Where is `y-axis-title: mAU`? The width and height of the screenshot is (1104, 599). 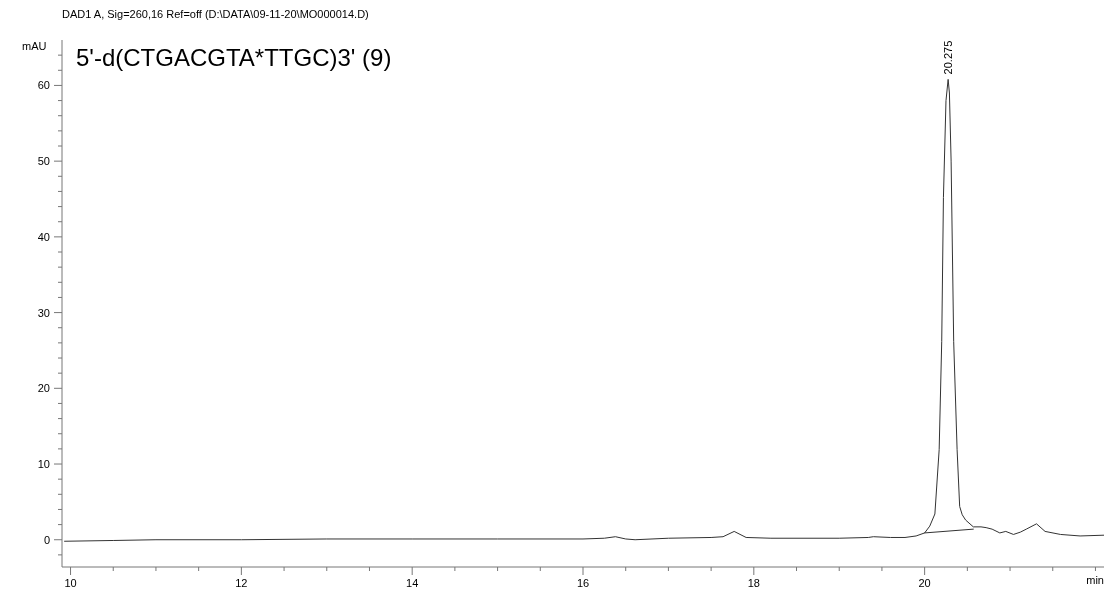 y-axis-title: mAU is located at coordinates (34, 46).